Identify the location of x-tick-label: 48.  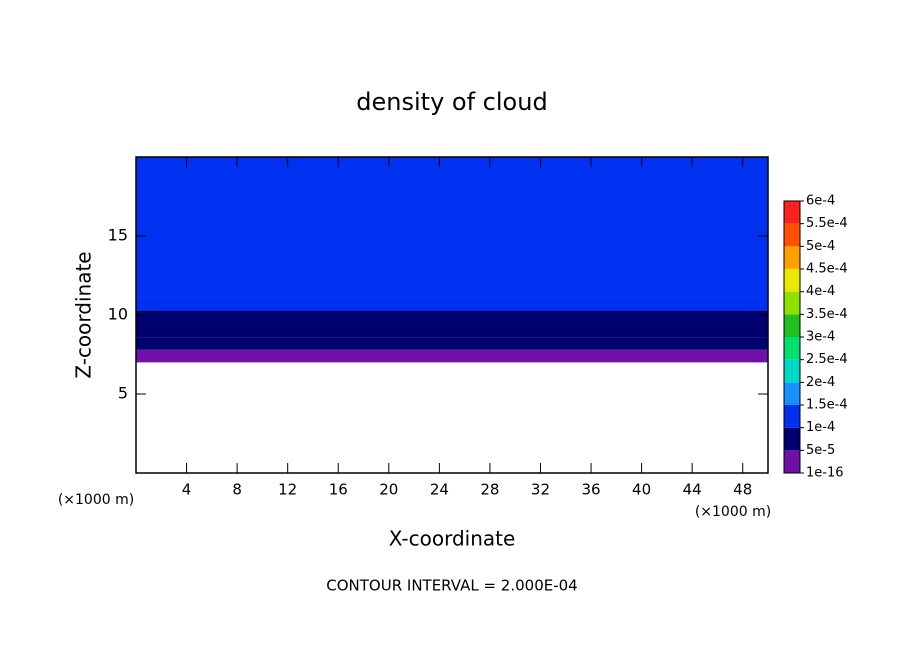
(742, 490).